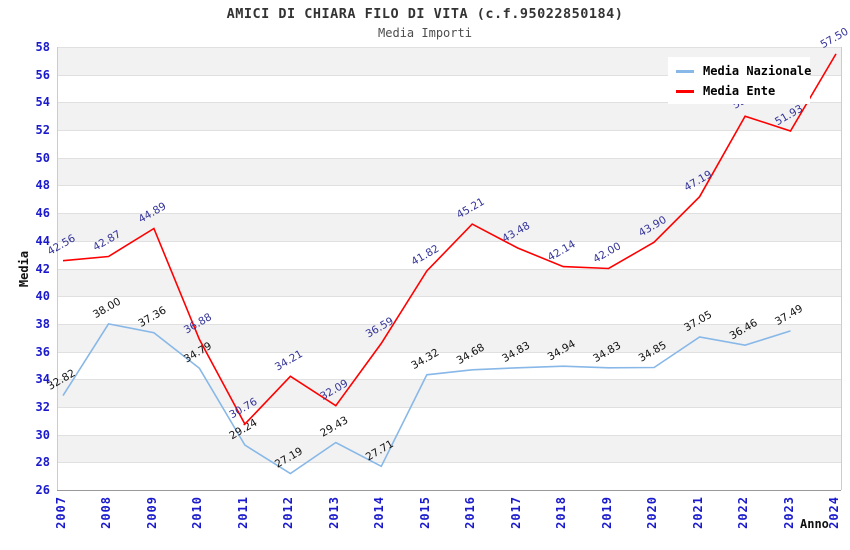 The width and height of the screenshot is (850, 550). I want to click on point-label: 42.14, so click(562, 251).